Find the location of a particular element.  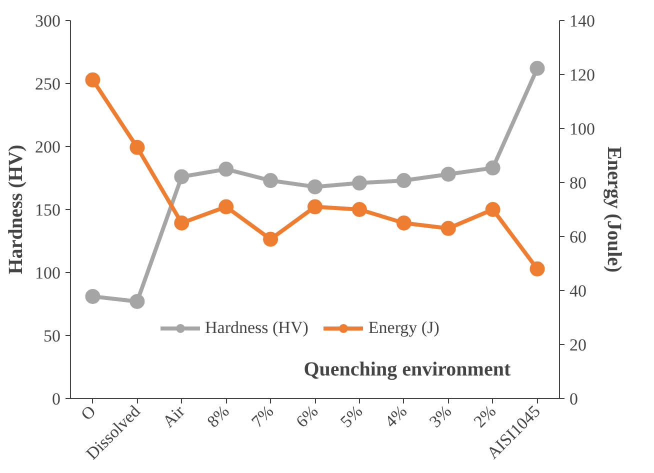

y2-tick-label: 100 is located at coordinates (582, 129).